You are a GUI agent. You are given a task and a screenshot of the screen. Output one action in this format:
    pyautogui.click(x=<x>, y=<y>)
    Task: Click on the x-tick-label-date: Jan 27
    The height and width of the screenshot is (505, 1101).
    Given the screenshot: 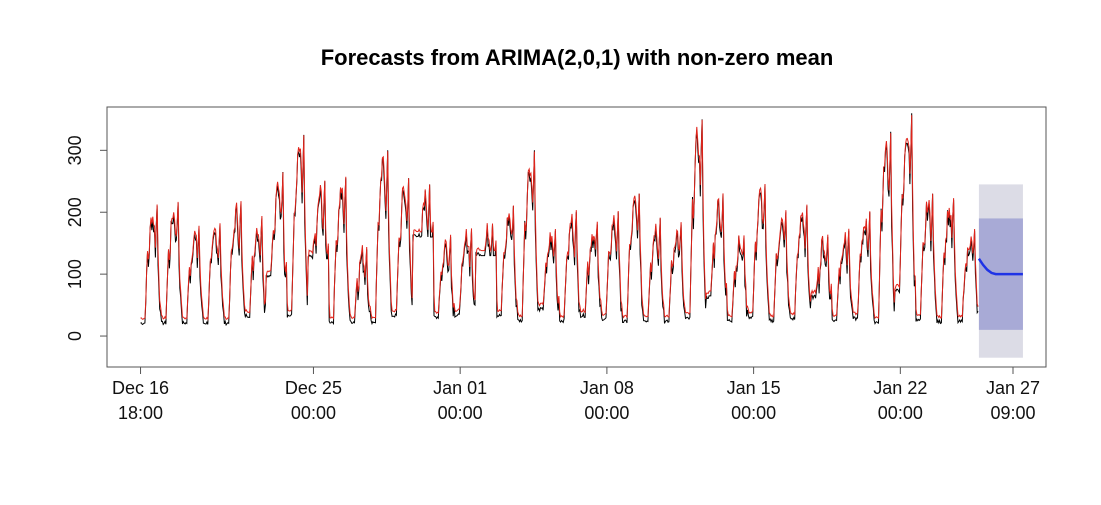 What is the action you would take?
    pyautogui.click(x=1013, y=388)
    